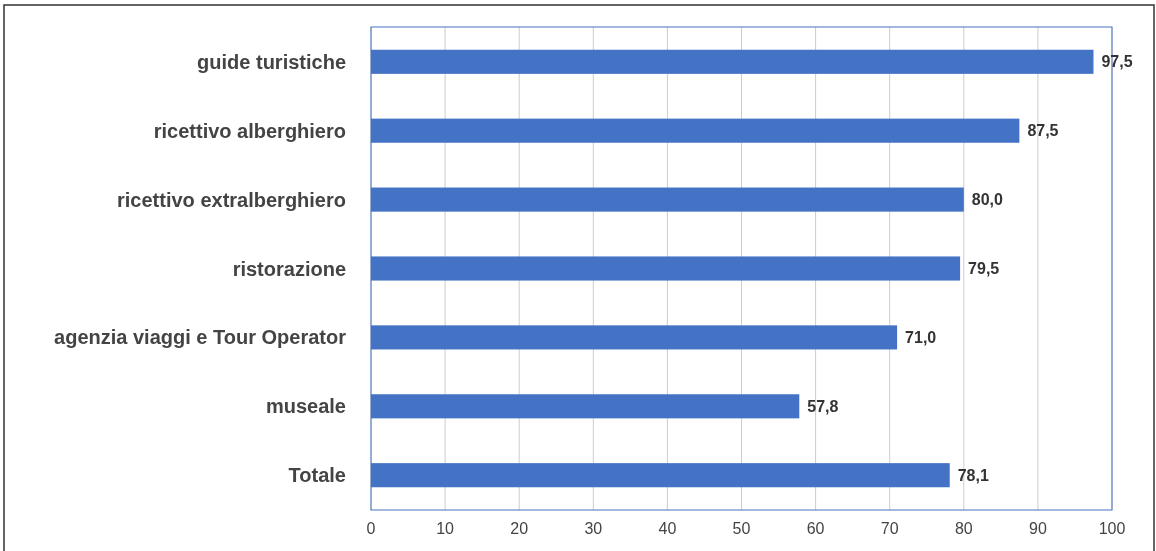 This screenshot has width=1156, height=551. I want to click on data-label: 78,1, so click(973, 475).